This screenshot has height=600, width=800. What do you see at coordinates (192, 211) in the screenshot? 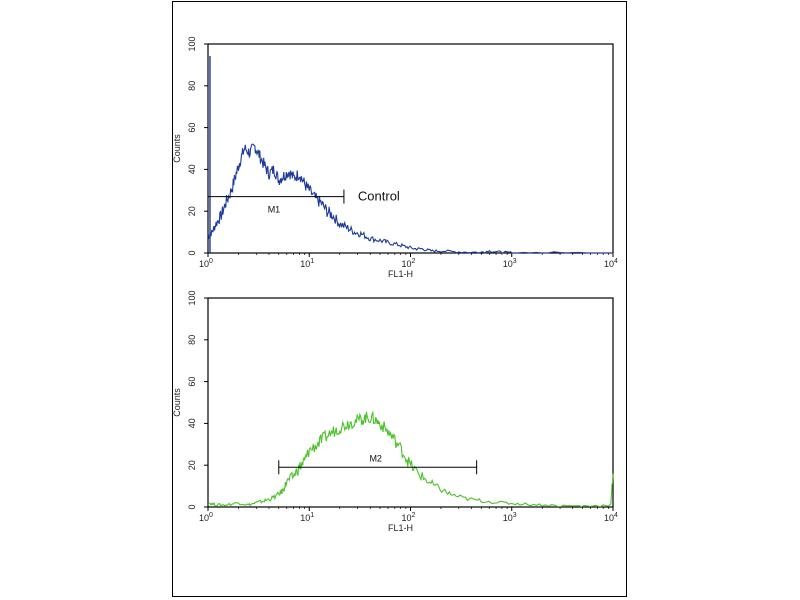
I see `top-y-tick-label: 20` at bounding box center [192, 211].